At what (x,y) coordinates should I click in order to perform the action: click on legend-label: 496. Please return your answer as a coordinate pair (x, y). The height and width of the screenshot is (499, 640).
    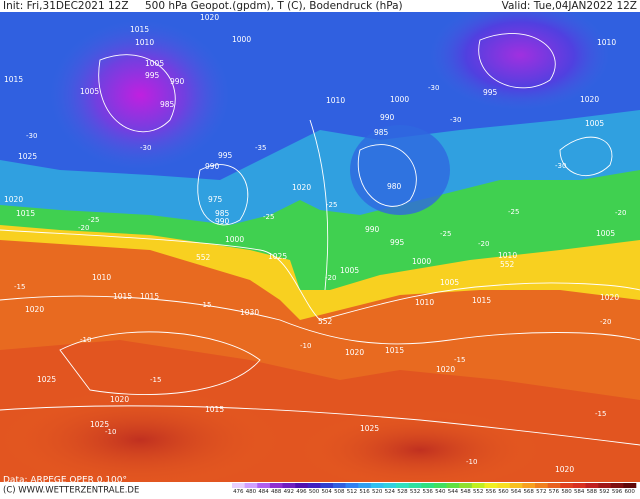
    Looking at the image, I should click on (301, 492).